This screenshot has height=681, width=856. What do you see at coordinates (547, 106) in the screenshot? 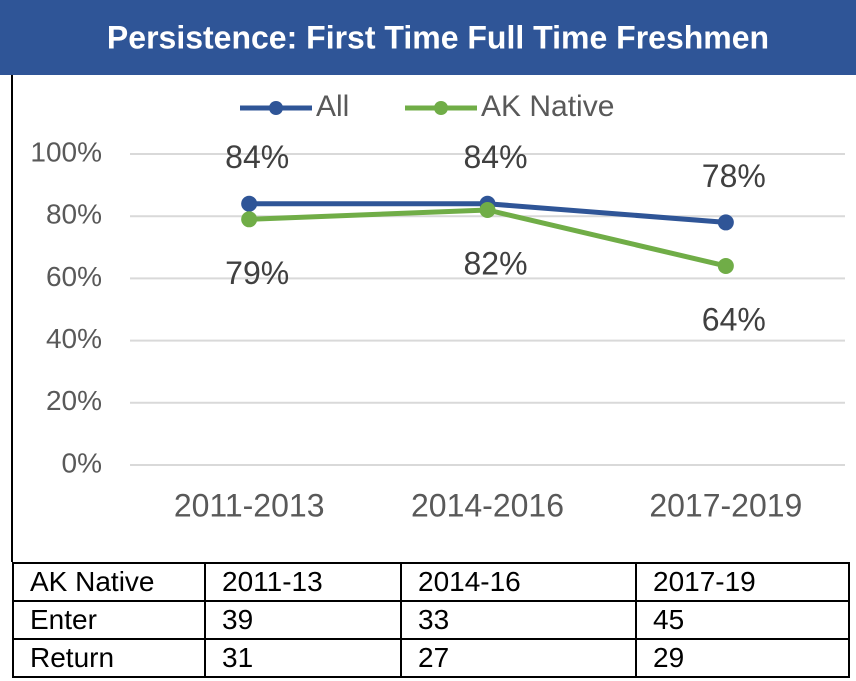
I see `legend-label: AK Native` at bounding box center [547, 106].